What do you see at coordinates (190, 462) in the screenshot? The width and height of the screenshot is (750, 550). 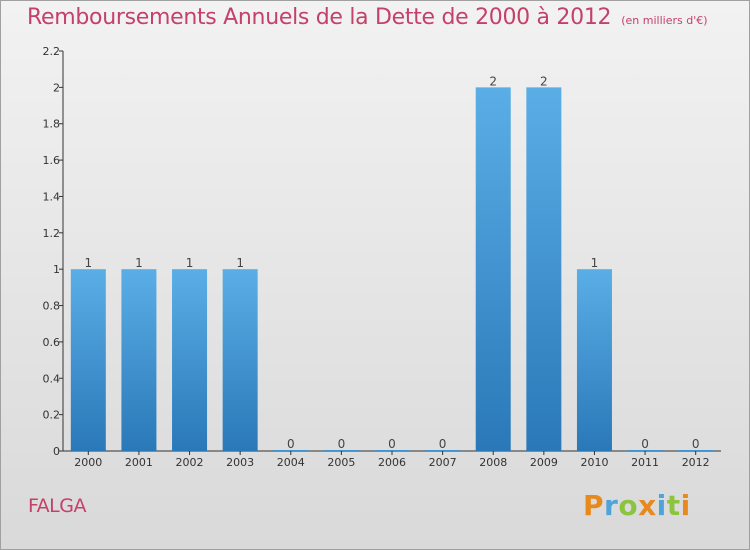 I see `x-tick-label: 2002` at bounding box center [190, 462].